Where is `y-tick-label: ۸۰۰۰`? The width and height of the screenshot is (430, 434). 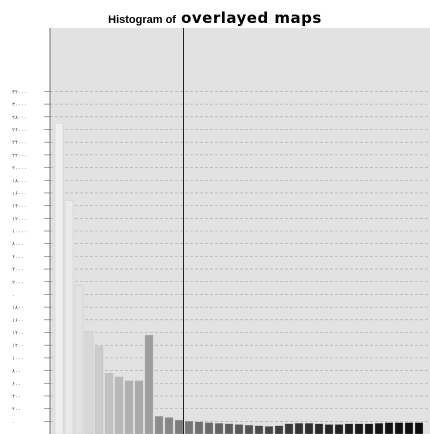
y-tick-label: ۸۰۰۰ is located at coordinates (18, 245).